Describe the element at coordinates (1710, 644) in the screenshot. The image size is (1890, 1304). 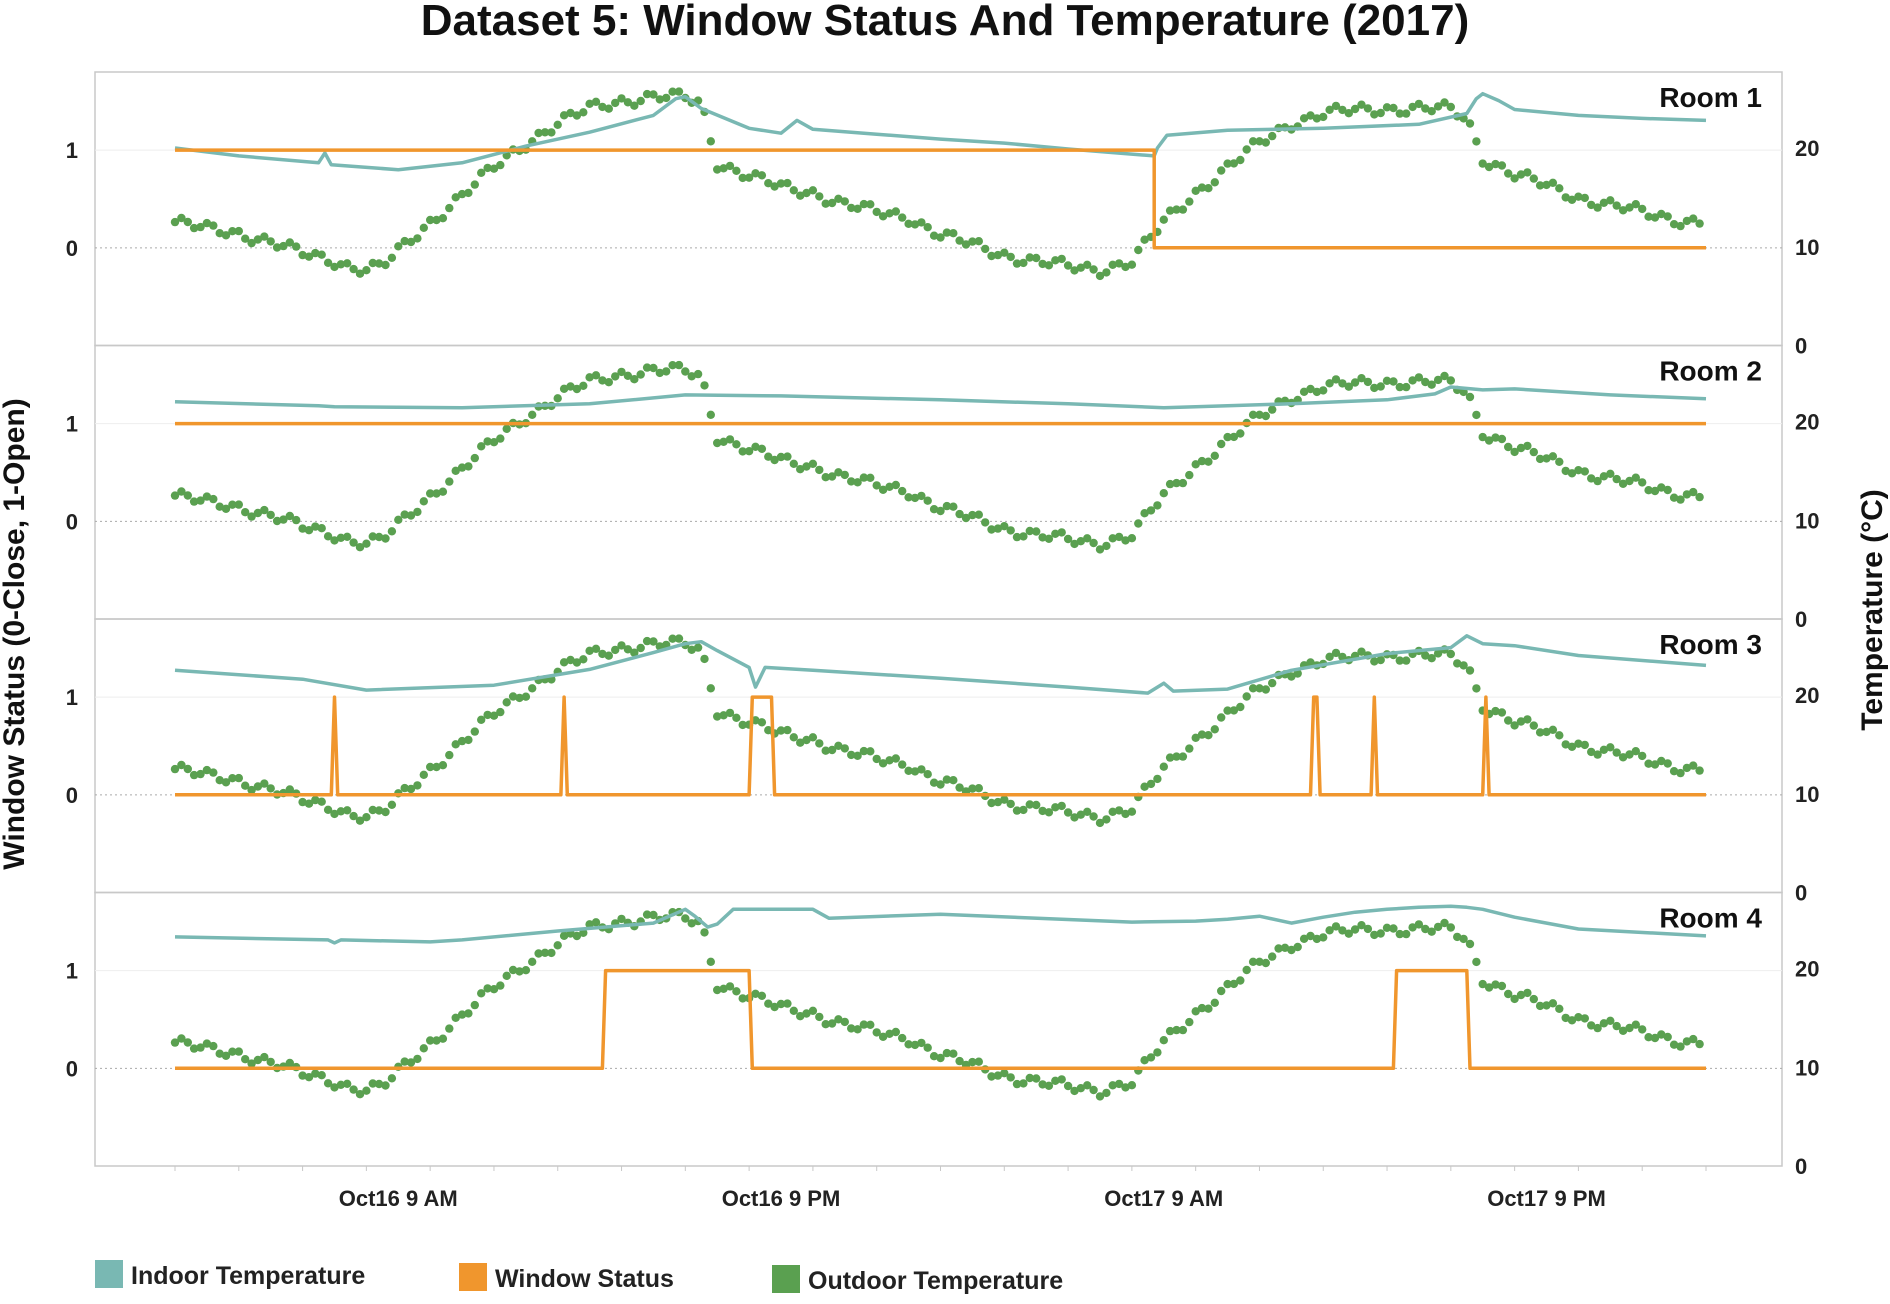
I see `room-label: Room 3` at that location.